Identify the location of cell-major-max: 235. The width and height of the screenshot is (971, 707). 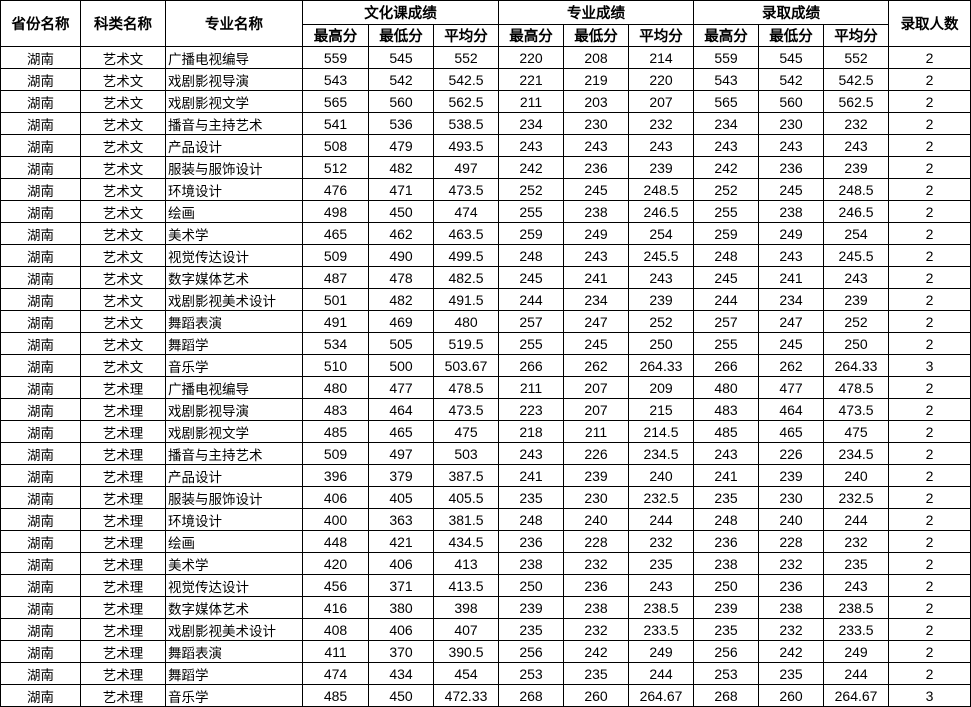
(531, 629).